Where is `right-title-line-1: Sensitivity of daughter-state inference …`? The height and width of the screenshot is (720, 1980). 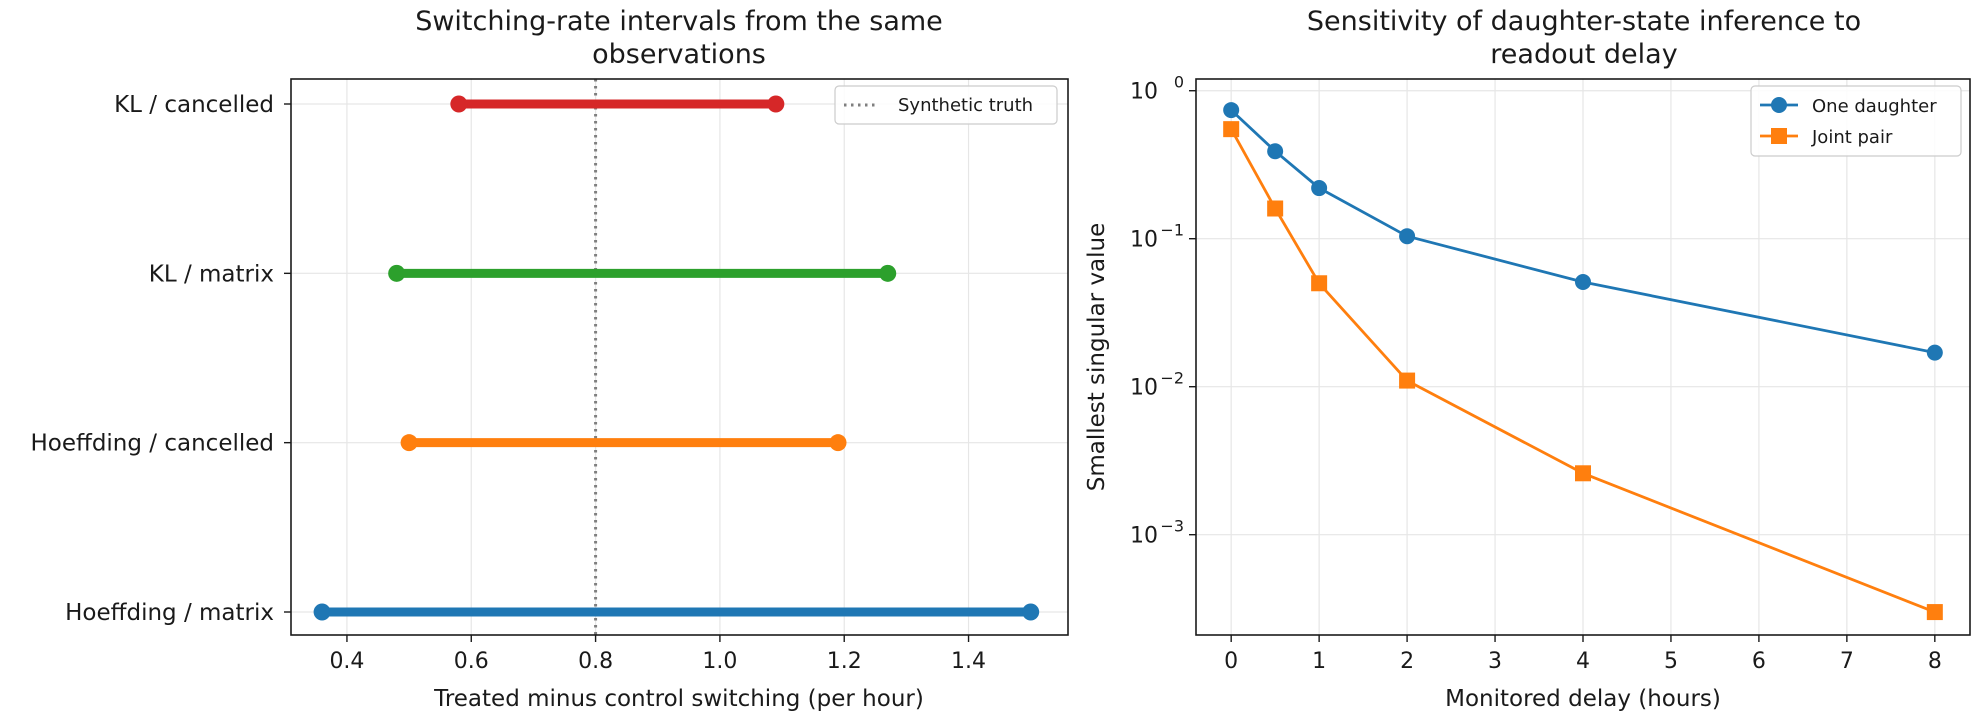
right-title-line-1: Sensitivity of daughter-state inference … is located at coordinates (1584, 21).